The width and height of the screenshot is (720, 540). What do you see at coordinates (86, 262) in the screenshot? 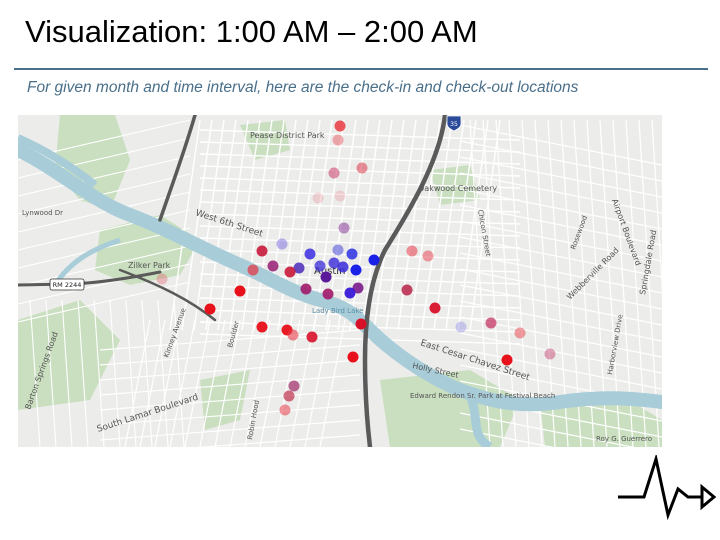
I see `barton-creek` at bounding box center [86, 262].